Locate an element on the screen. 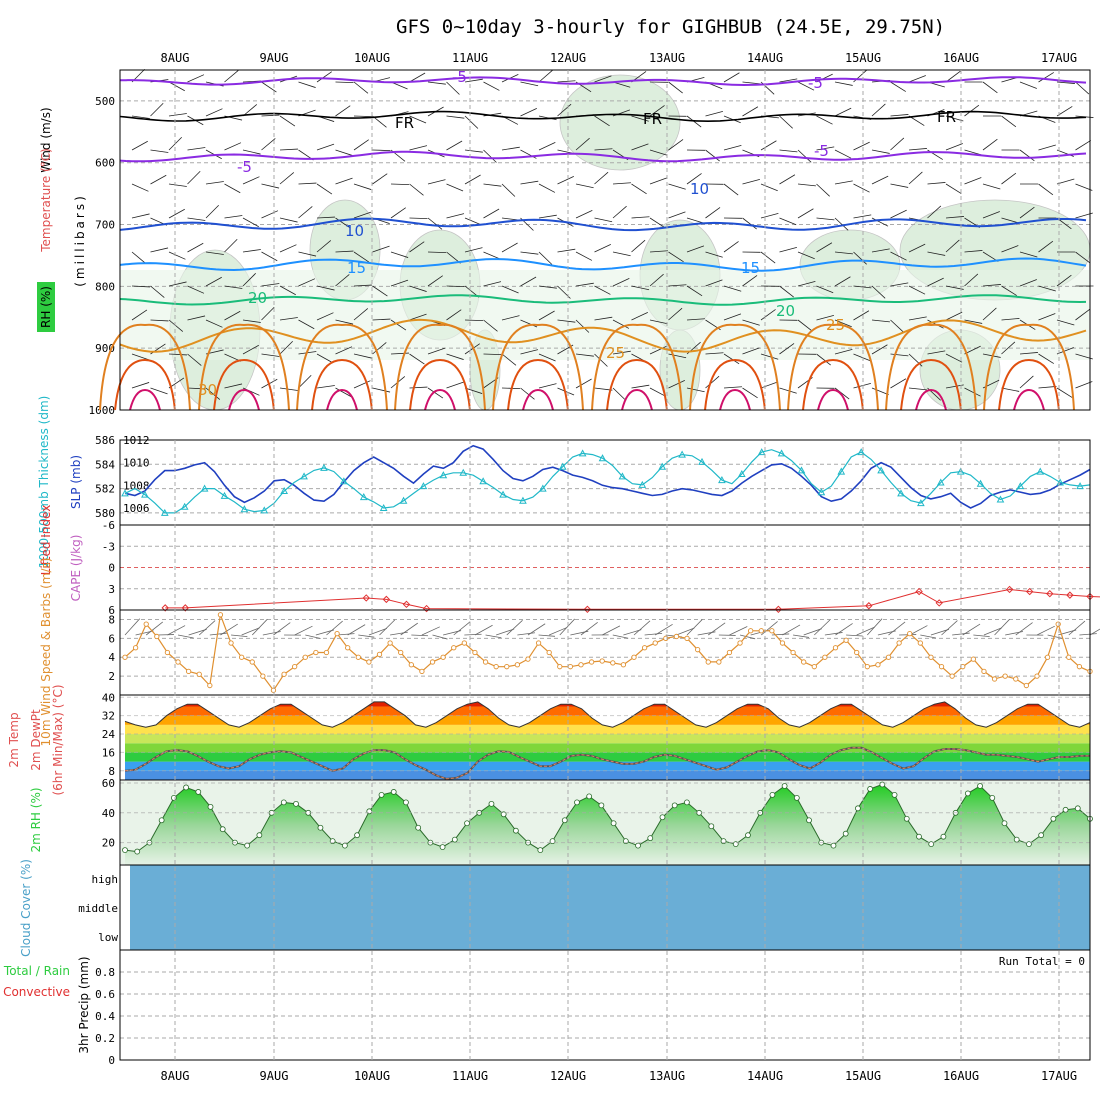 Image resolution: width=1100 pixels, height=1100 pixels. temp-tick-label: 32 is located at coordinates (108, 716).